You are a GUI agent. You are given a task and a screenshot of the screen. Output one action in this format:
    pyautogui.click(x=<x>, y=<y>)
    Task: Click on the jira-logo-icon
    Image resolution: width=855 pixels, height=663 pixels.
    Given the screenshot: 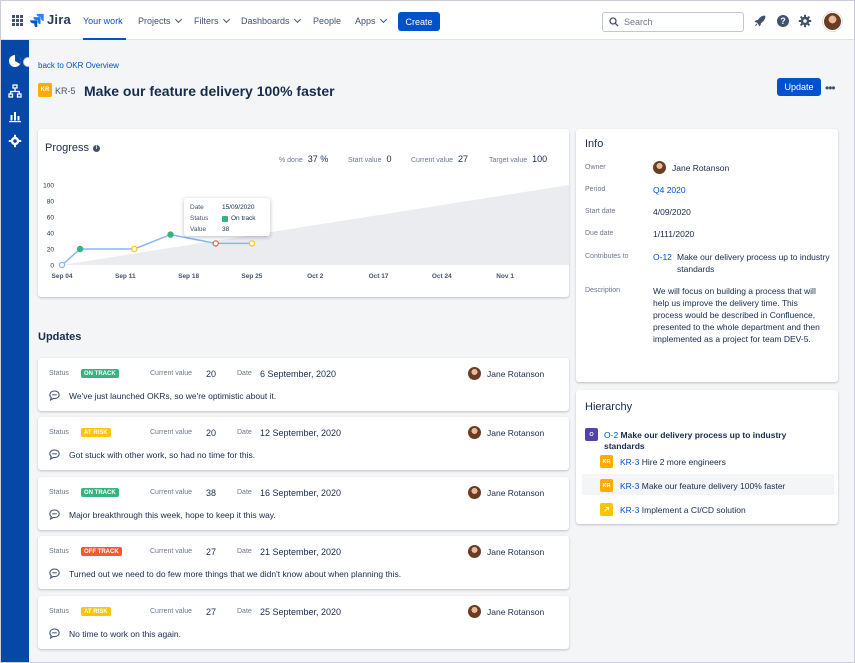 What is the action you would take?
    pyautogui.click(x=37, y=20)
    